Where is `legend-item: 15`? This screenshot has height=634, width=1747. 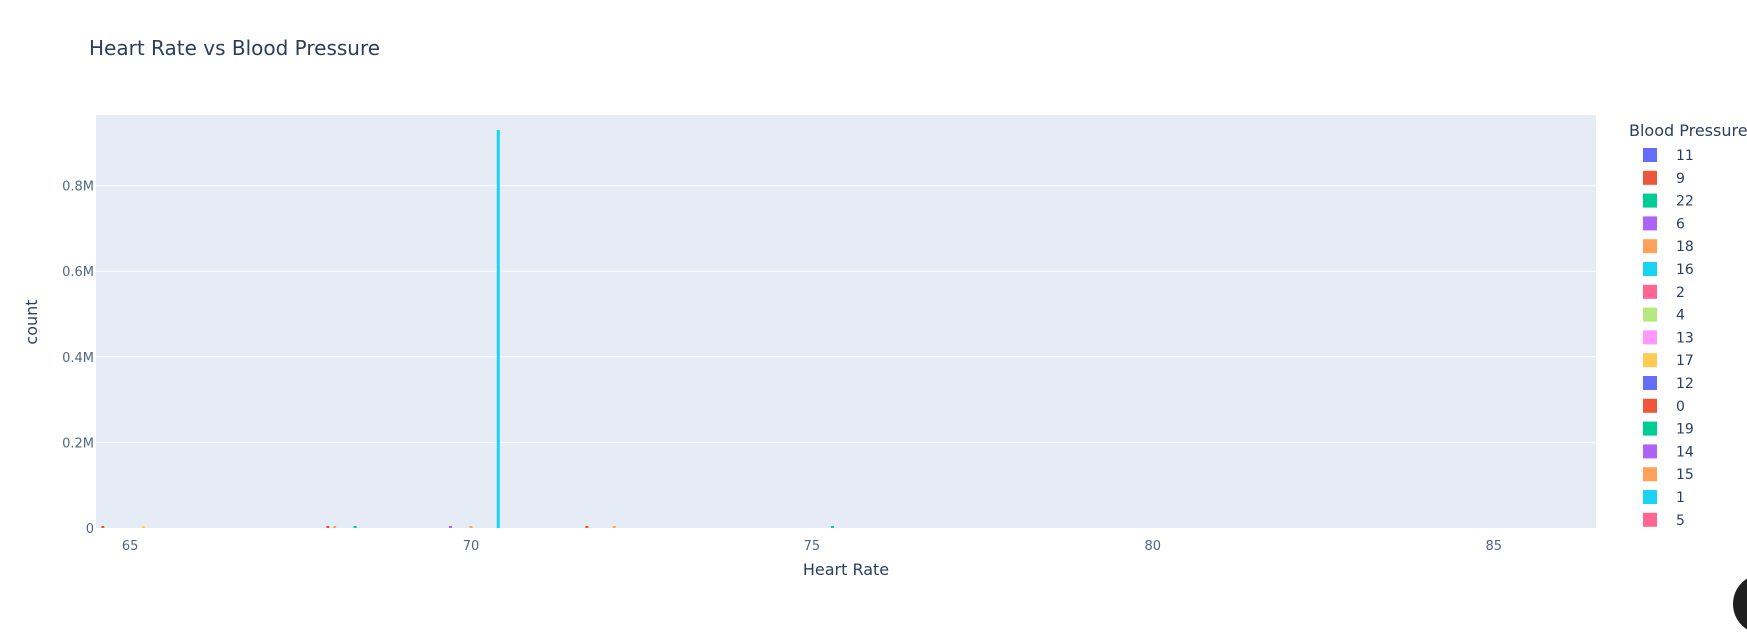
legend-item: 15 is located at coordinates (1668, 475).